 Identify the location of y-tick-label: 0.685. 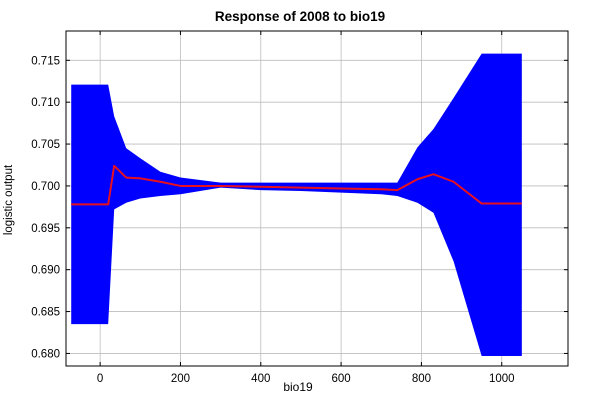
(45, 313).